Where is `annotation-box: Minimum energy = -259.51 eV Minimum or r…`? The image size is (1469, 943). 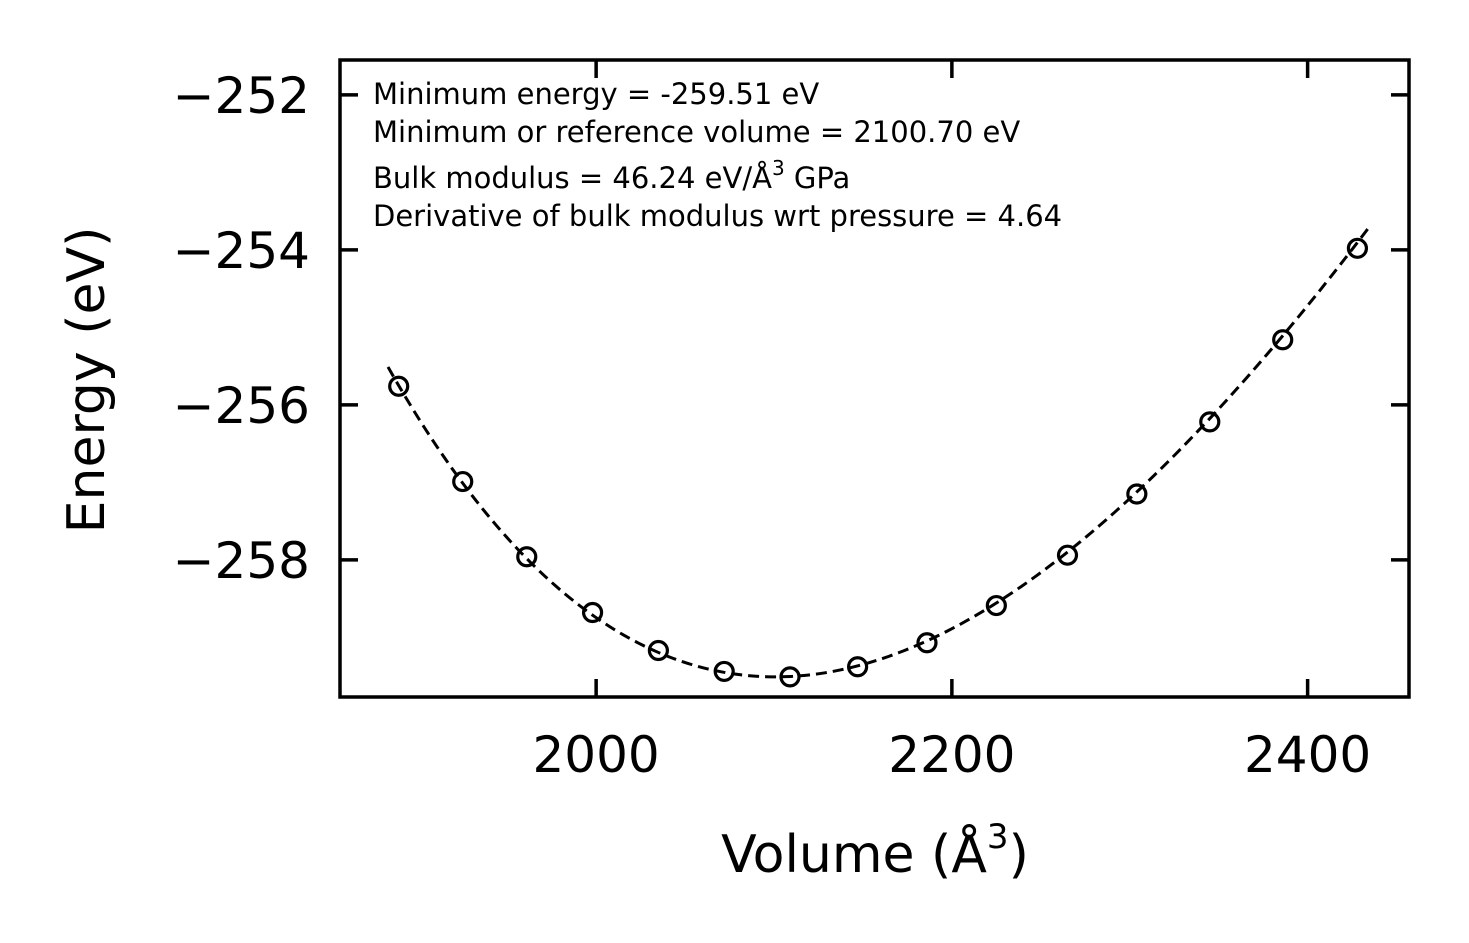
annotation-box: Minimum energy = -259.51 eV Minimum or r… is located at coordinates (717, 155).